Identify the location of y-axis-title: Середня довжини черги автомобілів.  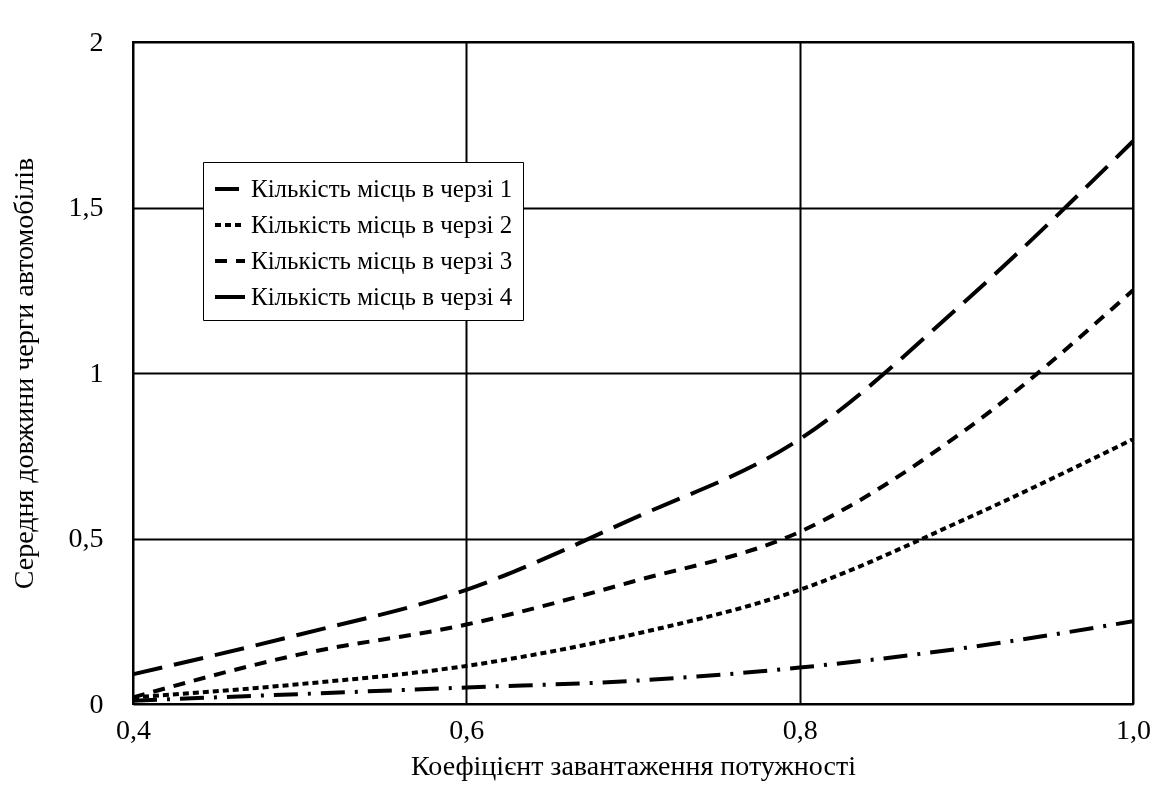
(23, 373).